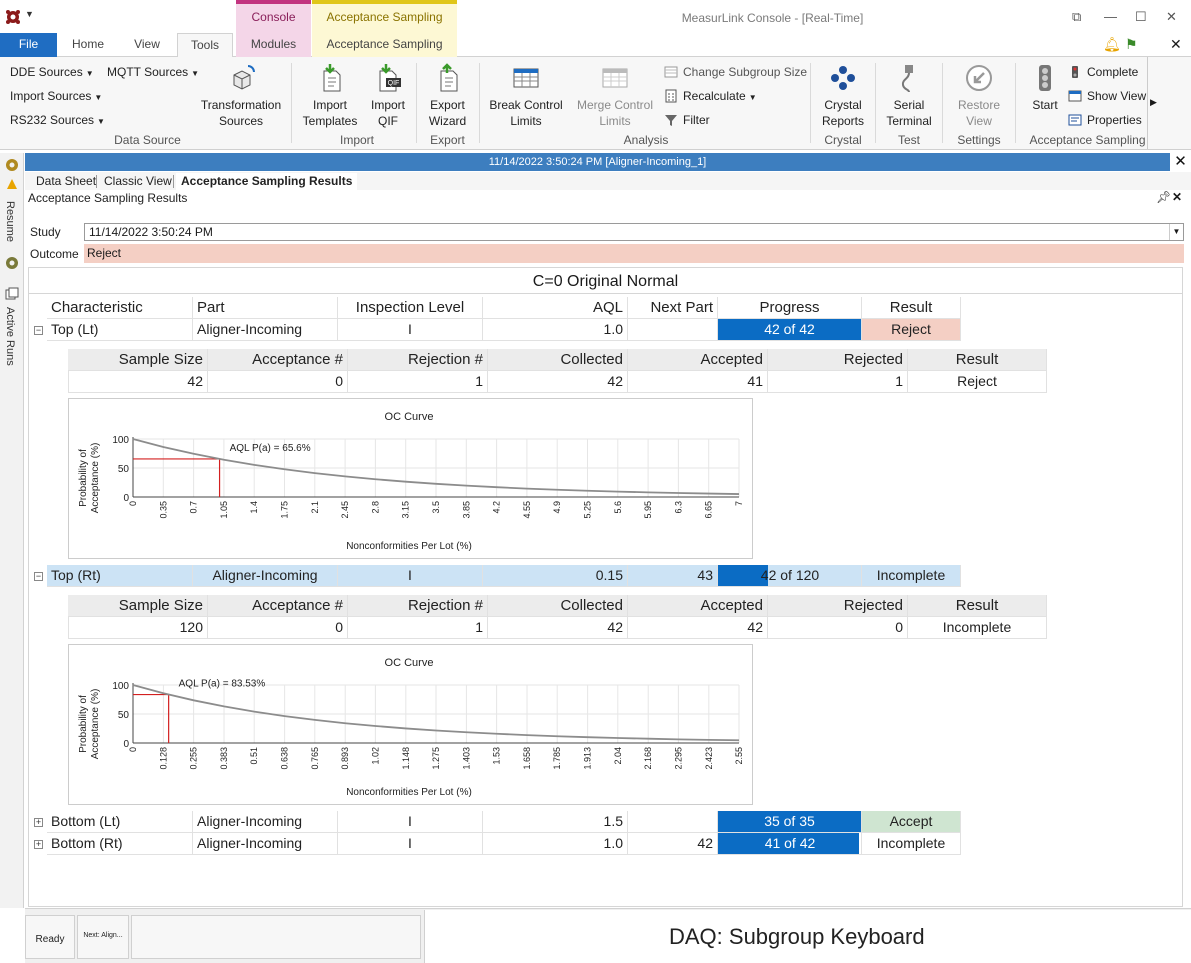  Describe the element at coordinates (555, 308) in the screenshot. I see `header-aql: AQL` at that location.